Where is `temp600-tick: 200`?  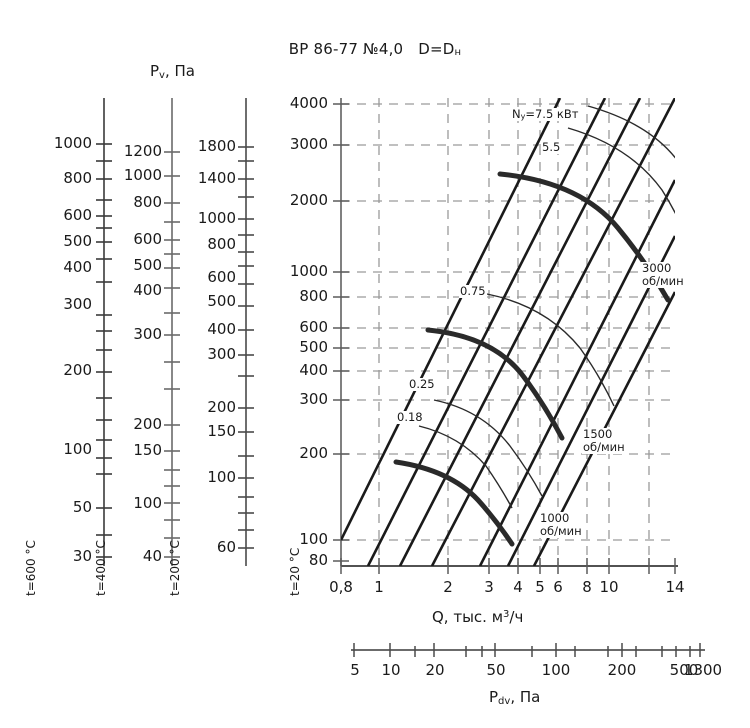 temp600-tick: 200 is located at coordinates (77, 370).